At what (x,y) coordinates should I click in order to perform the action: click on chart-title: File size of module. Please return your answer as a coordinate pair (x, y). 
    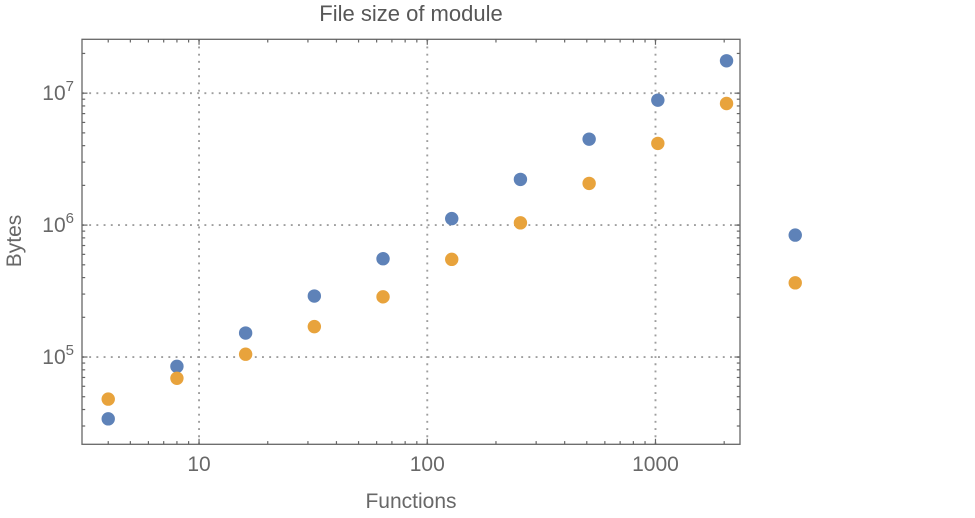
    Looking at the image, I should click on (410, 13).